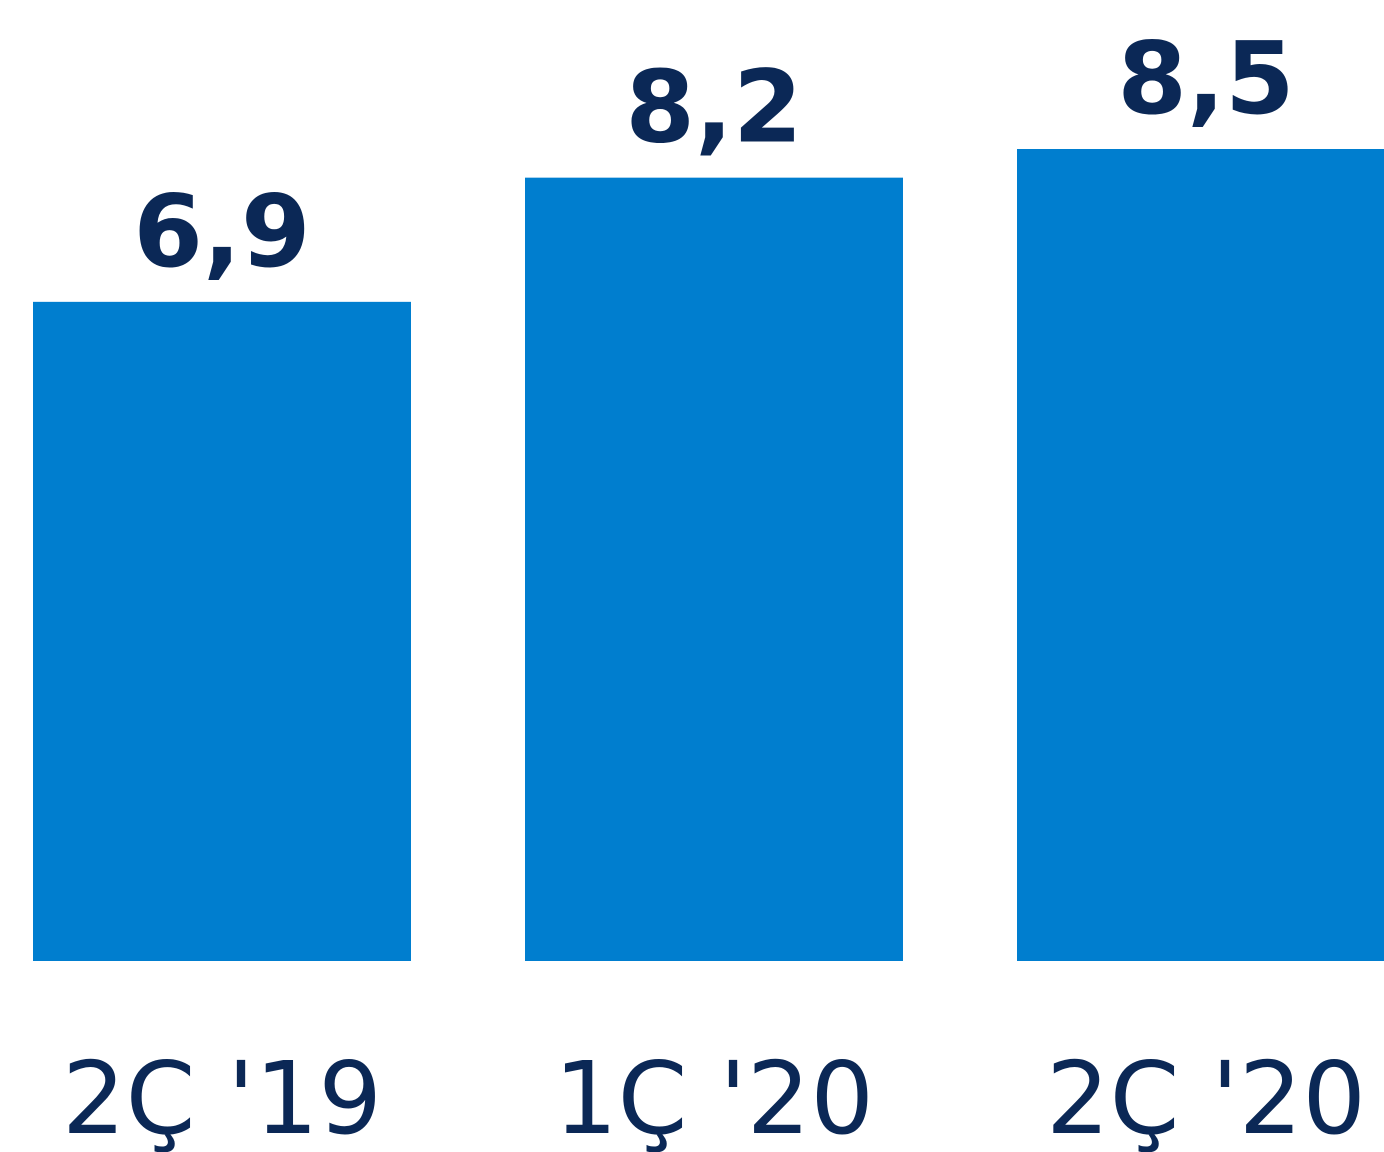 This screenshot has height=1152, width=1384. Describe the element at coordinates (1205, 78) in the screenshot. I see `bar-value-label: 8,5` at that location.